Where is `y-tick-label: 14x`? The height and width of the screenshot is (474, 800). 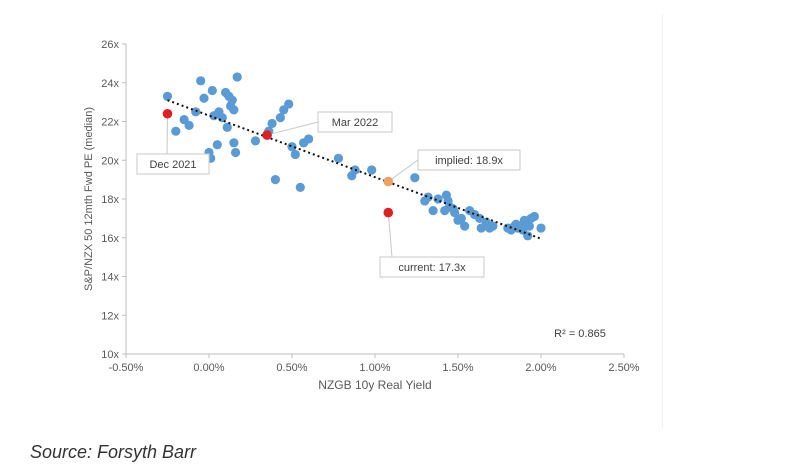 y-tick-label: 14x is located at coordinates (110, 278).